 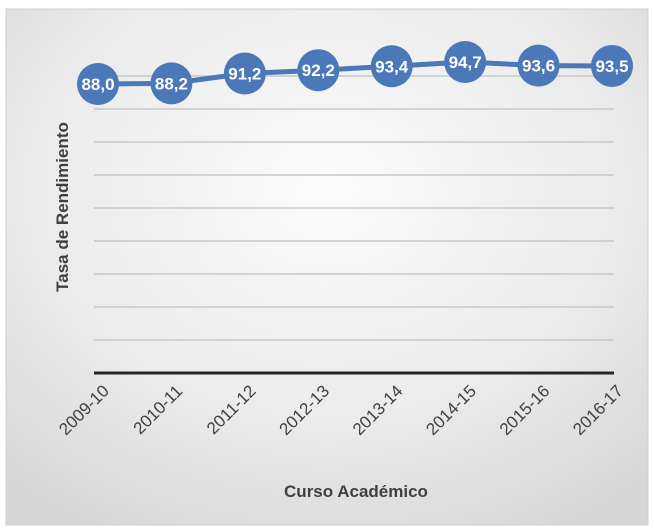 I want to click on y-axis-title: Tasa de Rendimiento, so click(x=62, y=207).